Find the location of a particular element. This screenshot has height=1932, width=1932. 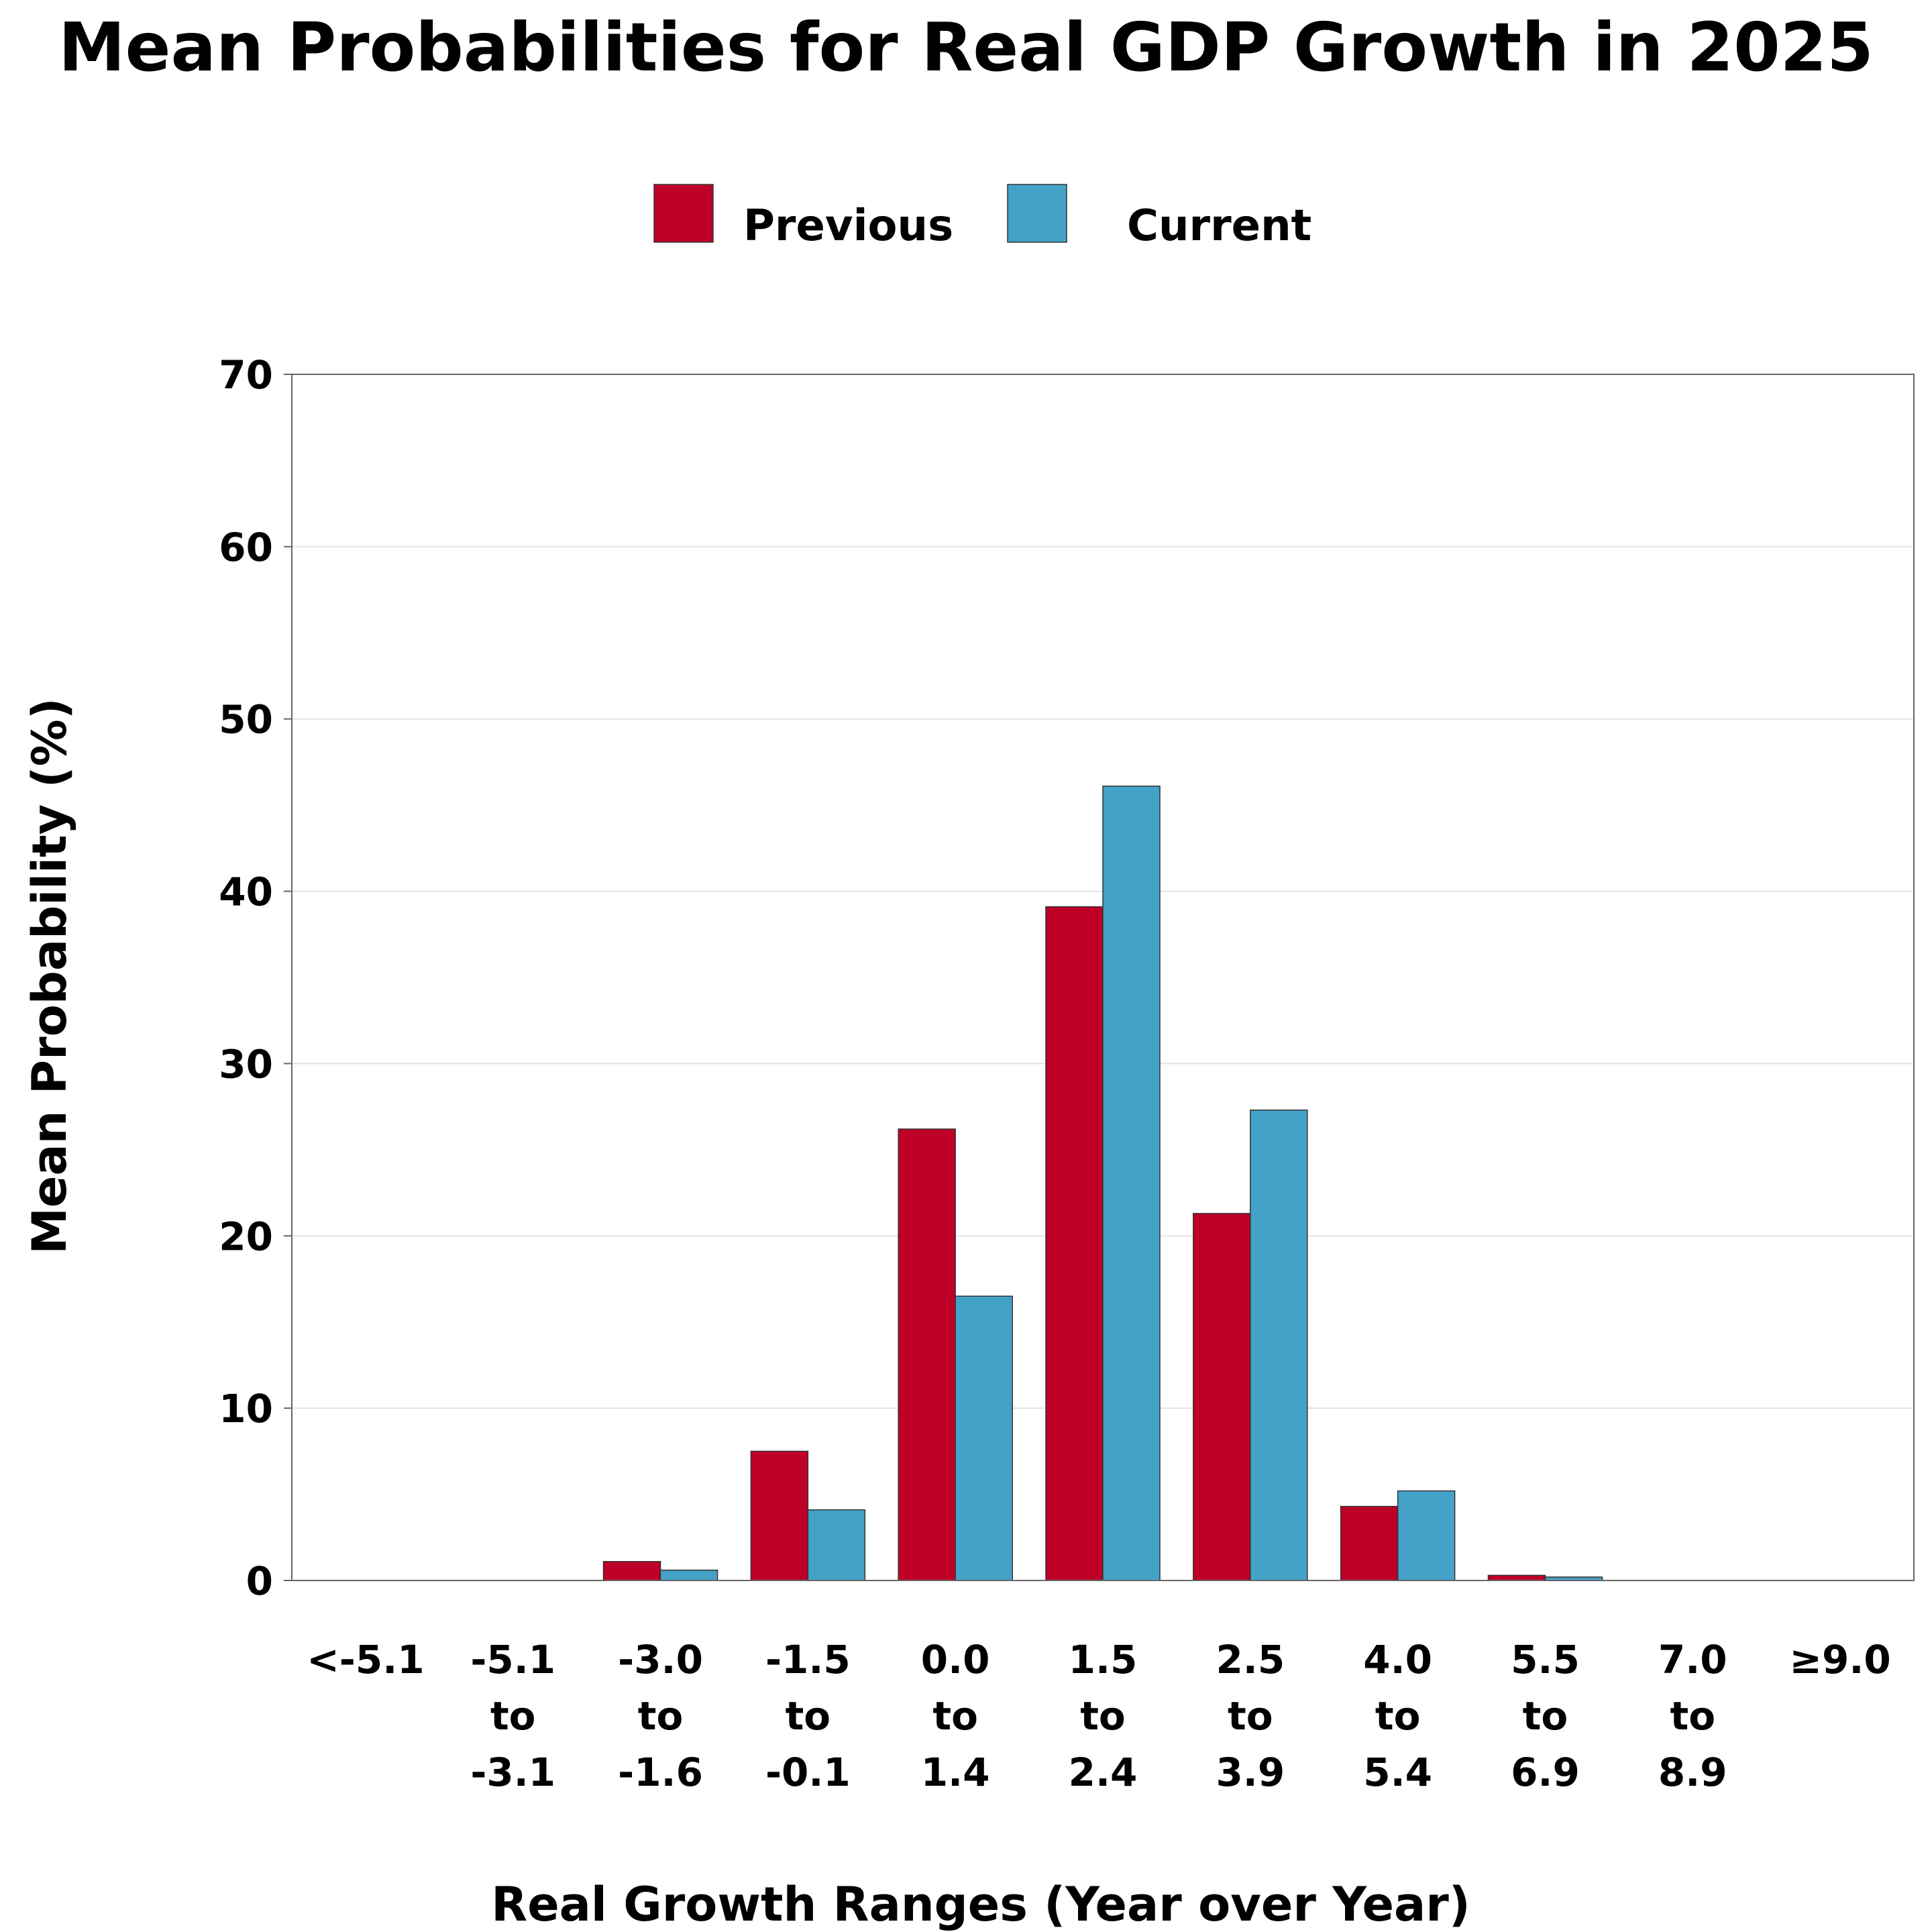

legend-swatch-current is located at coordinates (1037, 213).